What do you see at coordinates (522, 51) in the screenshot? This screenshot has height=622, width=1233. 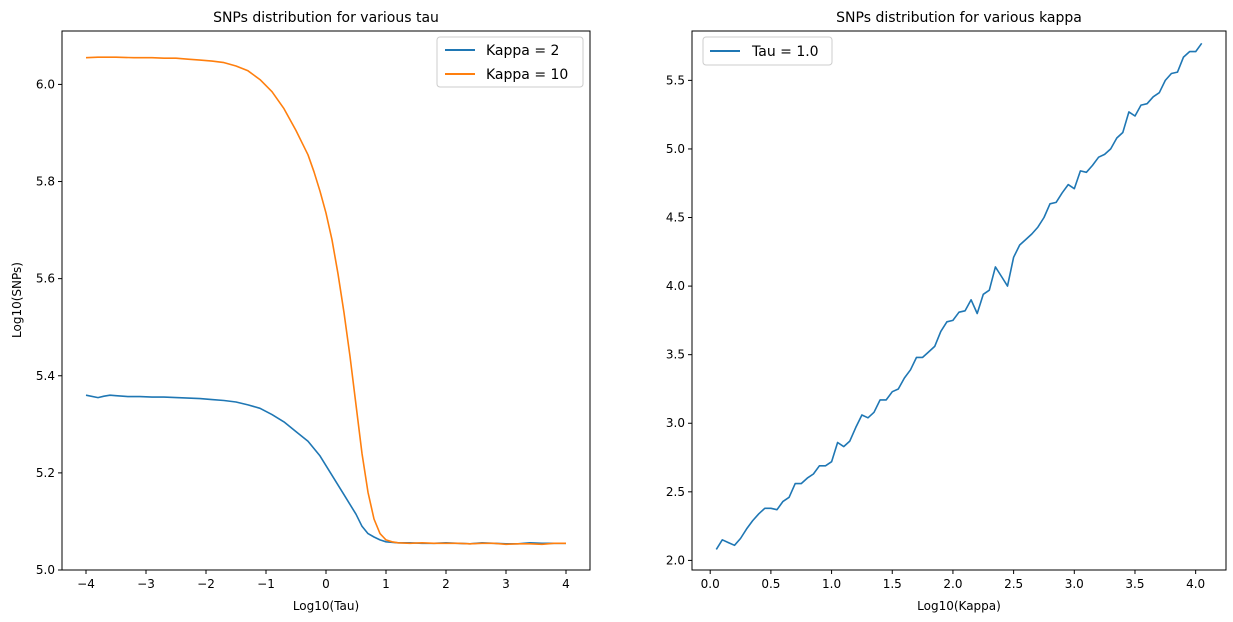 I see `legend-label-kappa-2: Kappa = 2` at bounding box center [522, 51].